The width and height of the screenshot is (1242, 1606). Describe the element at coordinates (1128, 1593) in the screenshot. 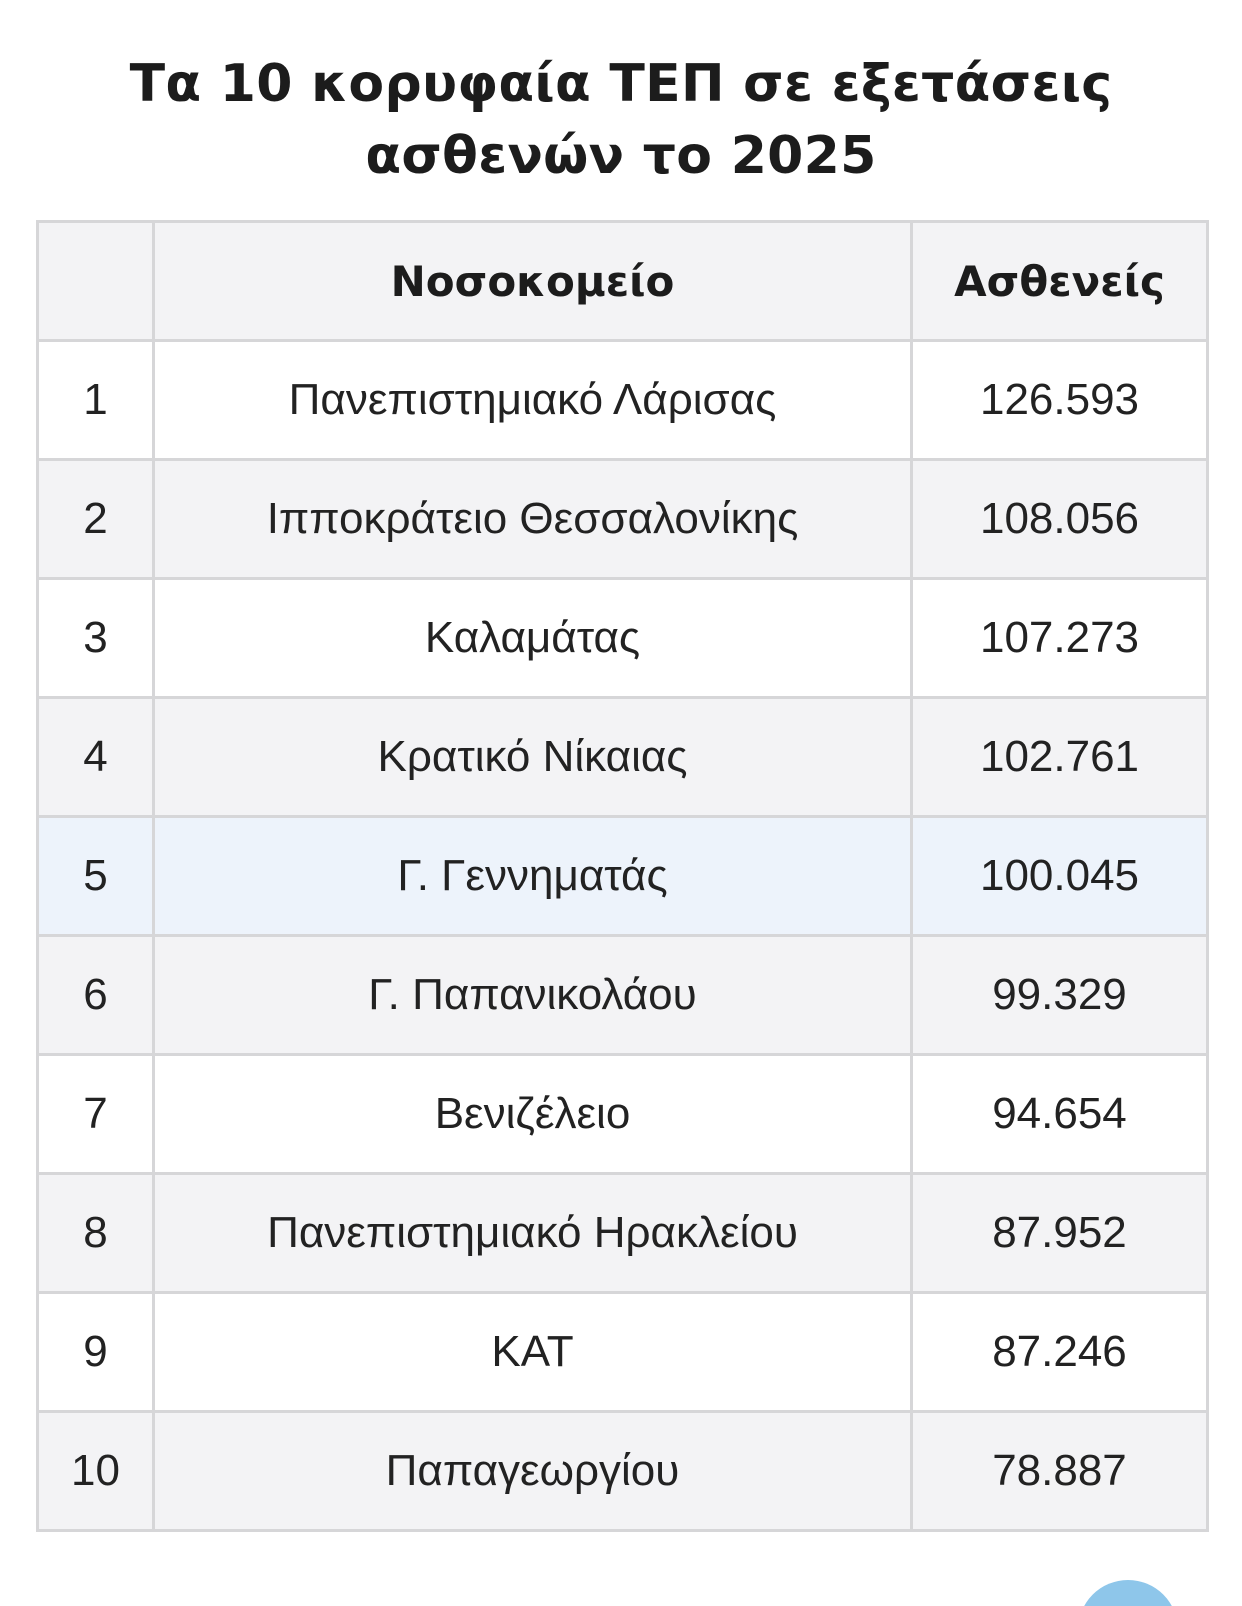

I see `floating-action-button` at that location.